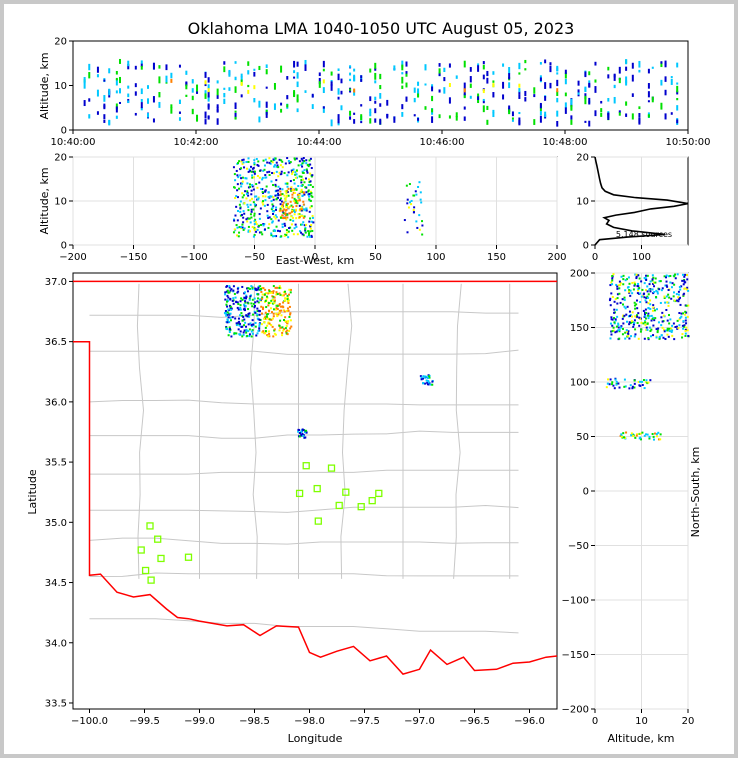 This screenshot has width=738, height=758. Describe the element at coordinates (144, 721) in the screenshot. I see `longitude-tick-label: −99.5` at that location.